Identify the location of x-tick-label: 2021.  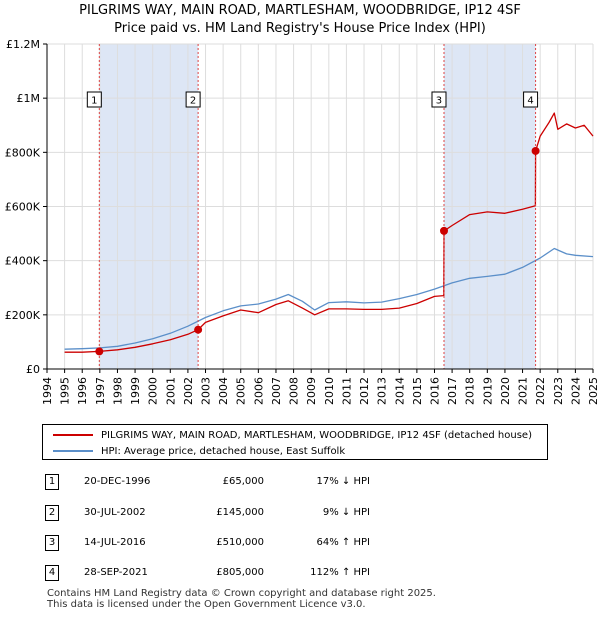
(523, 391).